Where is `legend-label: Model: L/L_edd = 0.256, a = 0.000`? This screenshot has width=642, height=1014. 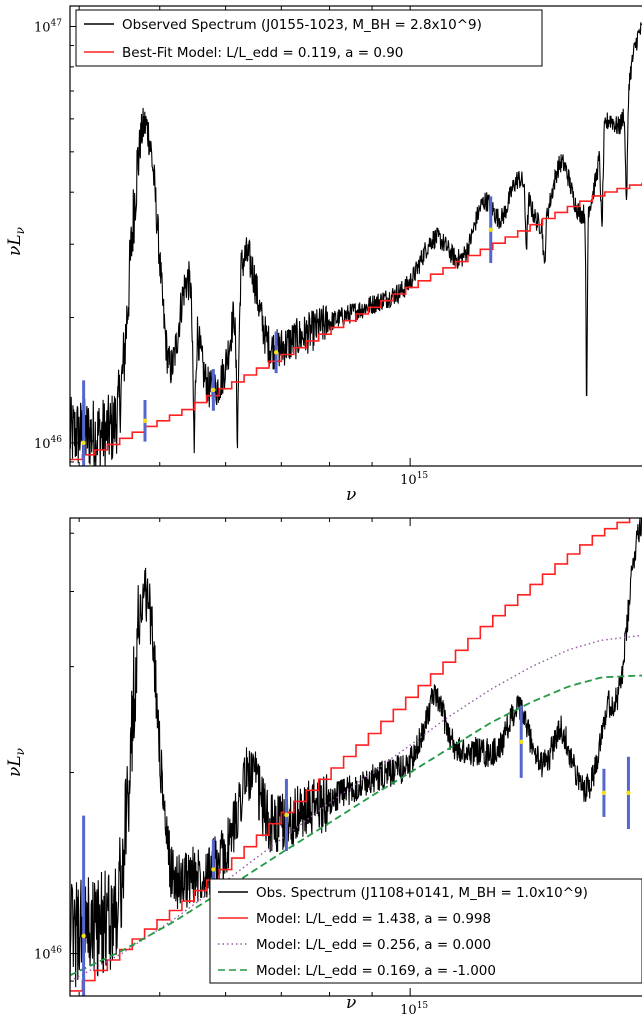 legend-label: Model: L/L_edd = 0.256, a = 0.000 is located at coordinates (373, 945).